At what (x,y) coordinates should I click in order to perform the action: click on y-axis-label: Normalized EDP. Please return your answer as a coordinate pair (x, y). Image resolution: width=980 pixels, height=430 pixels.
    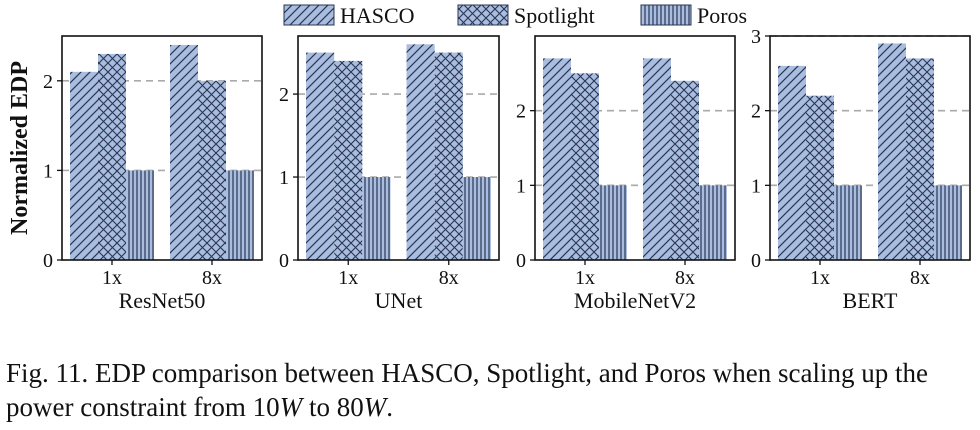
    Looking at the image, I should click on (20, 148).